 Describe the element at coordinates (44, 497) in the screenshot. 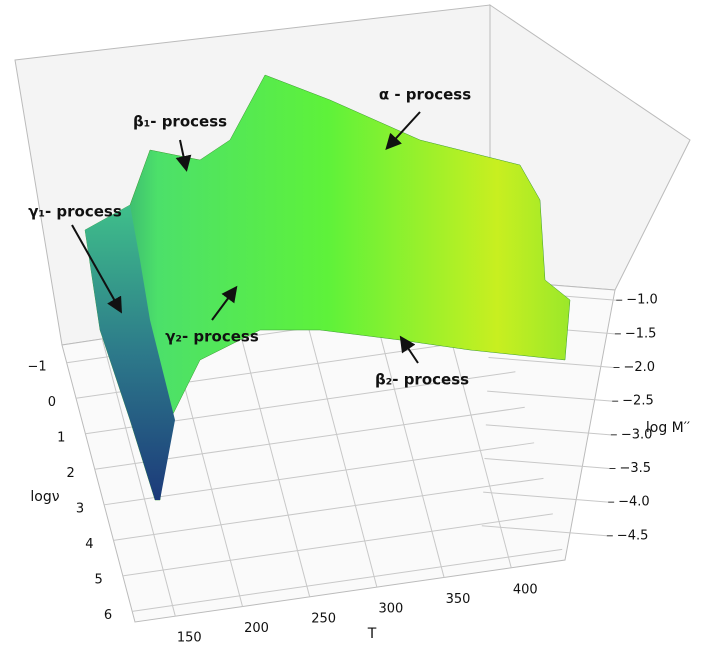

I see `x-axis-label: logν` at that location.